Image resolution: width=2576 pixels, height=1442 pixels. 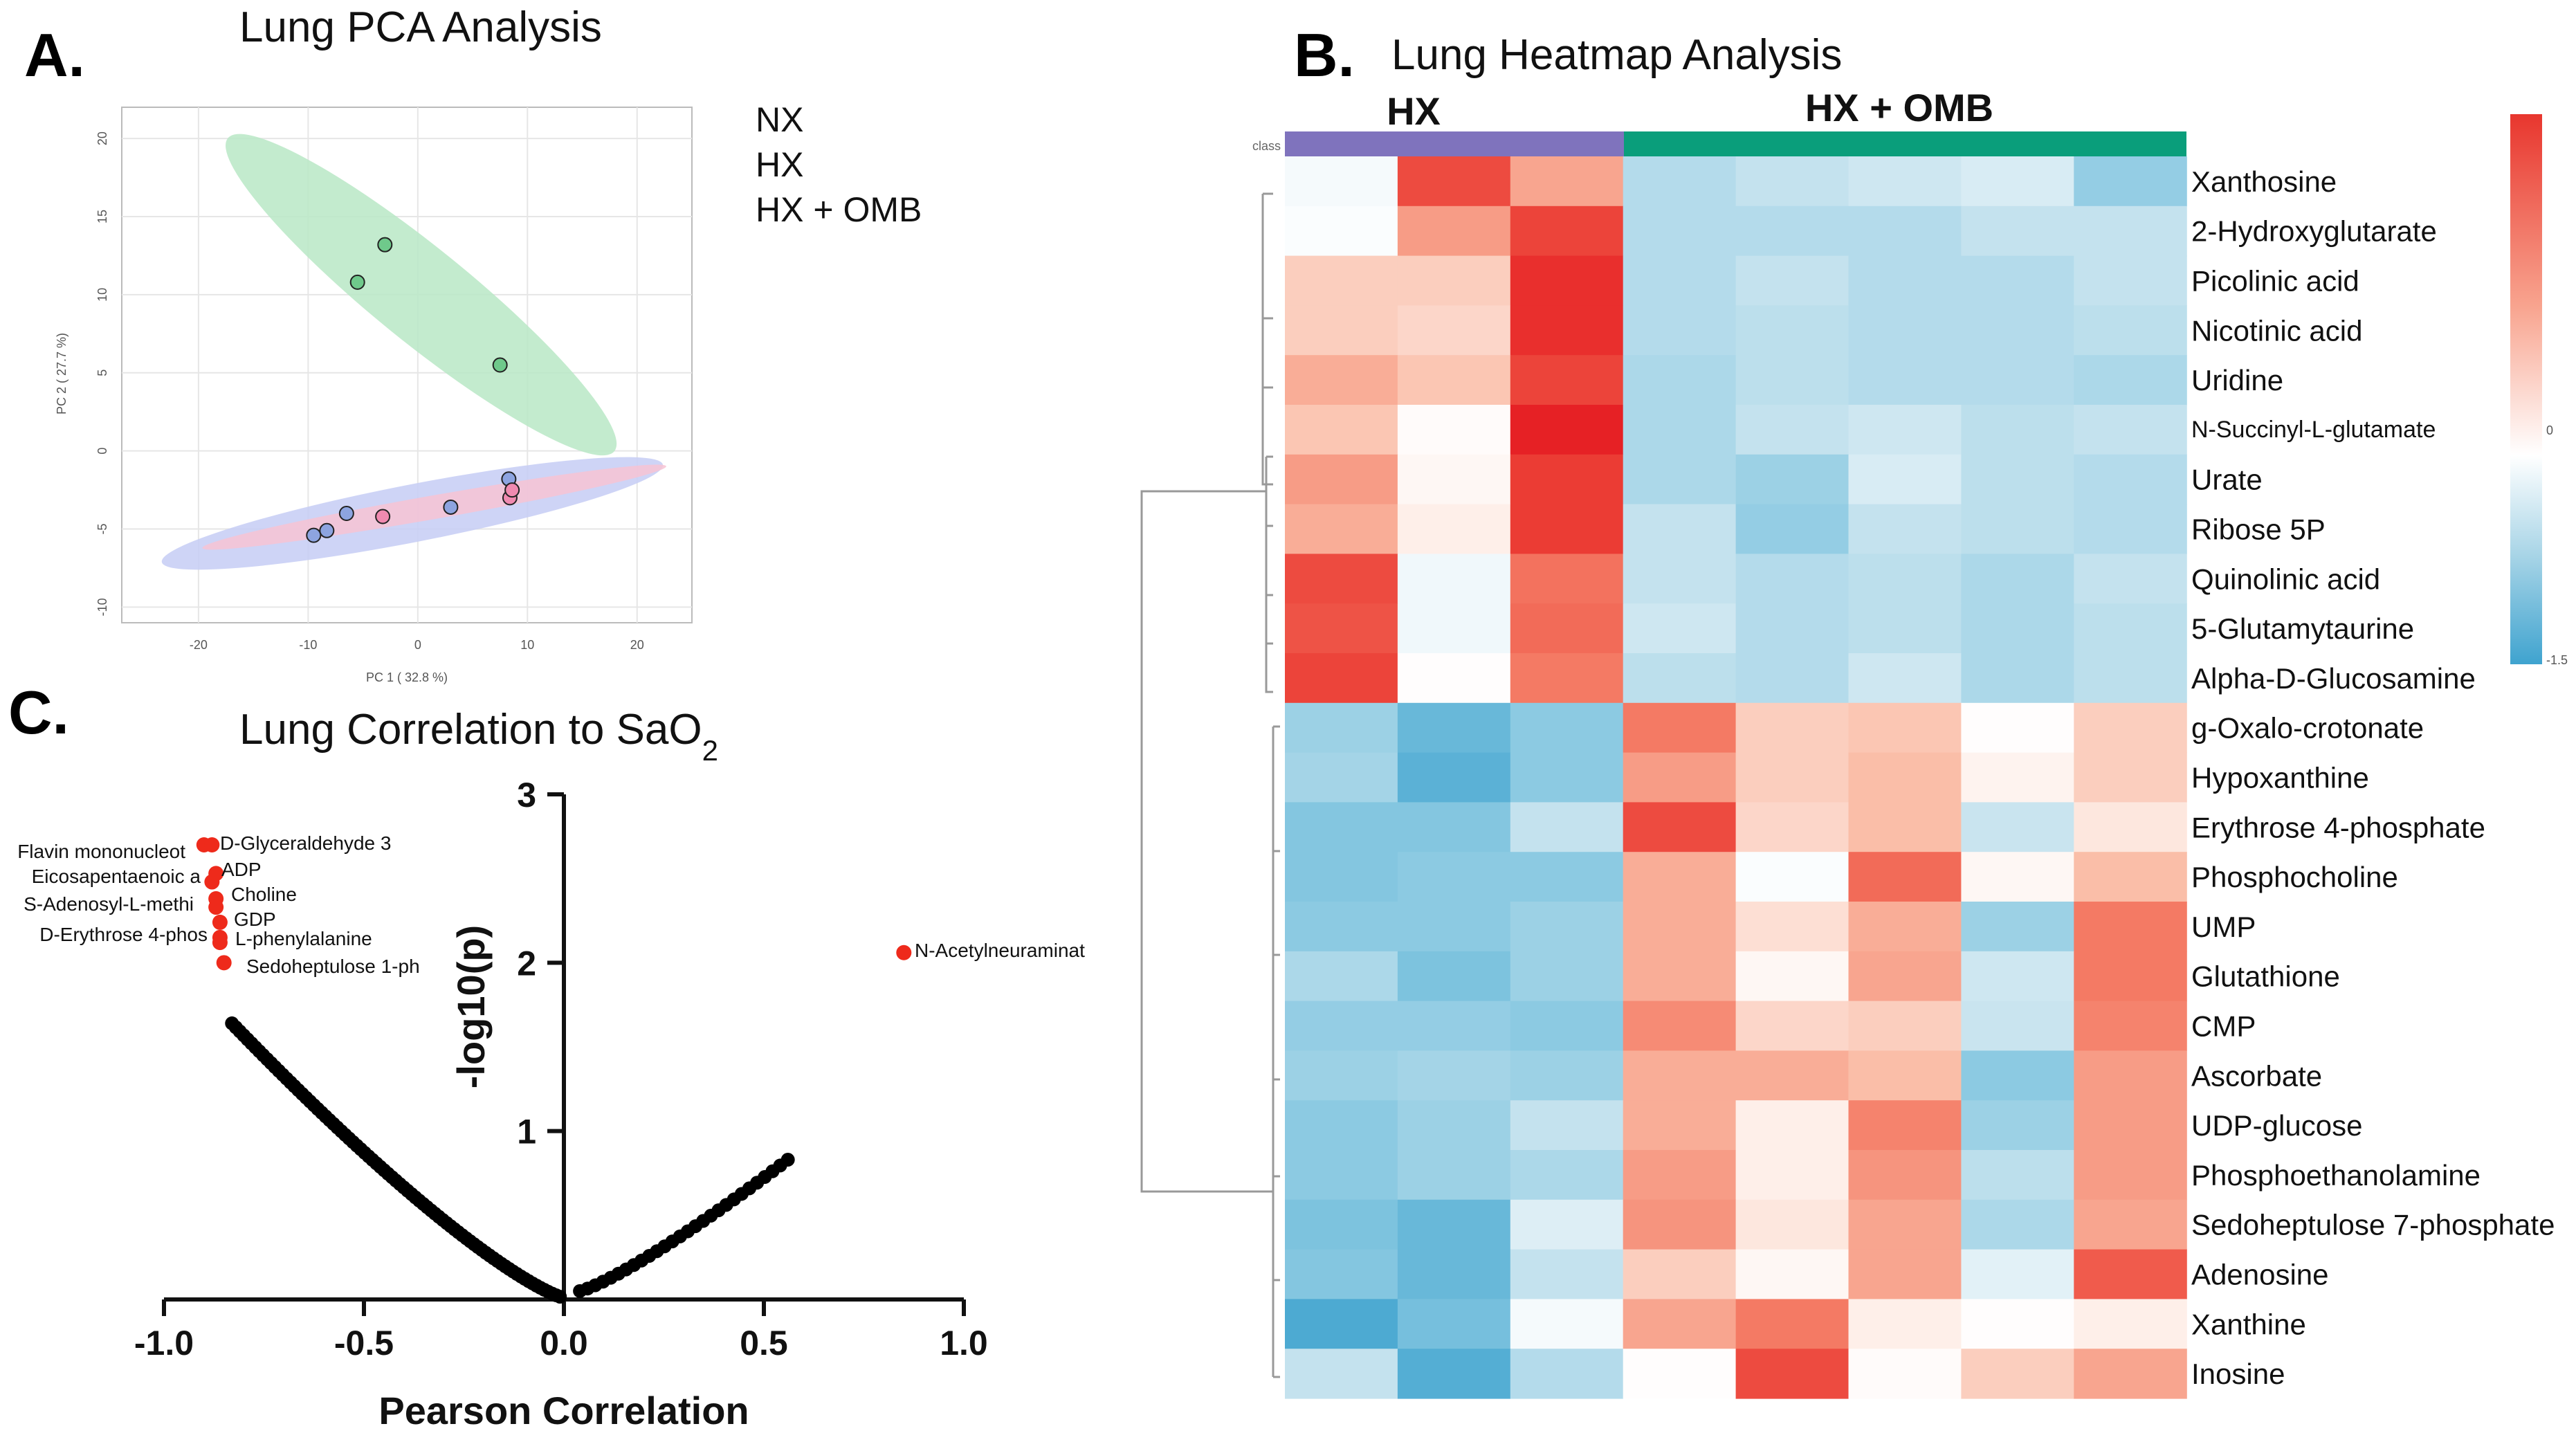 I want to click on heatmap-row-label: Ascorbate, so click(x=2256, y=1075).